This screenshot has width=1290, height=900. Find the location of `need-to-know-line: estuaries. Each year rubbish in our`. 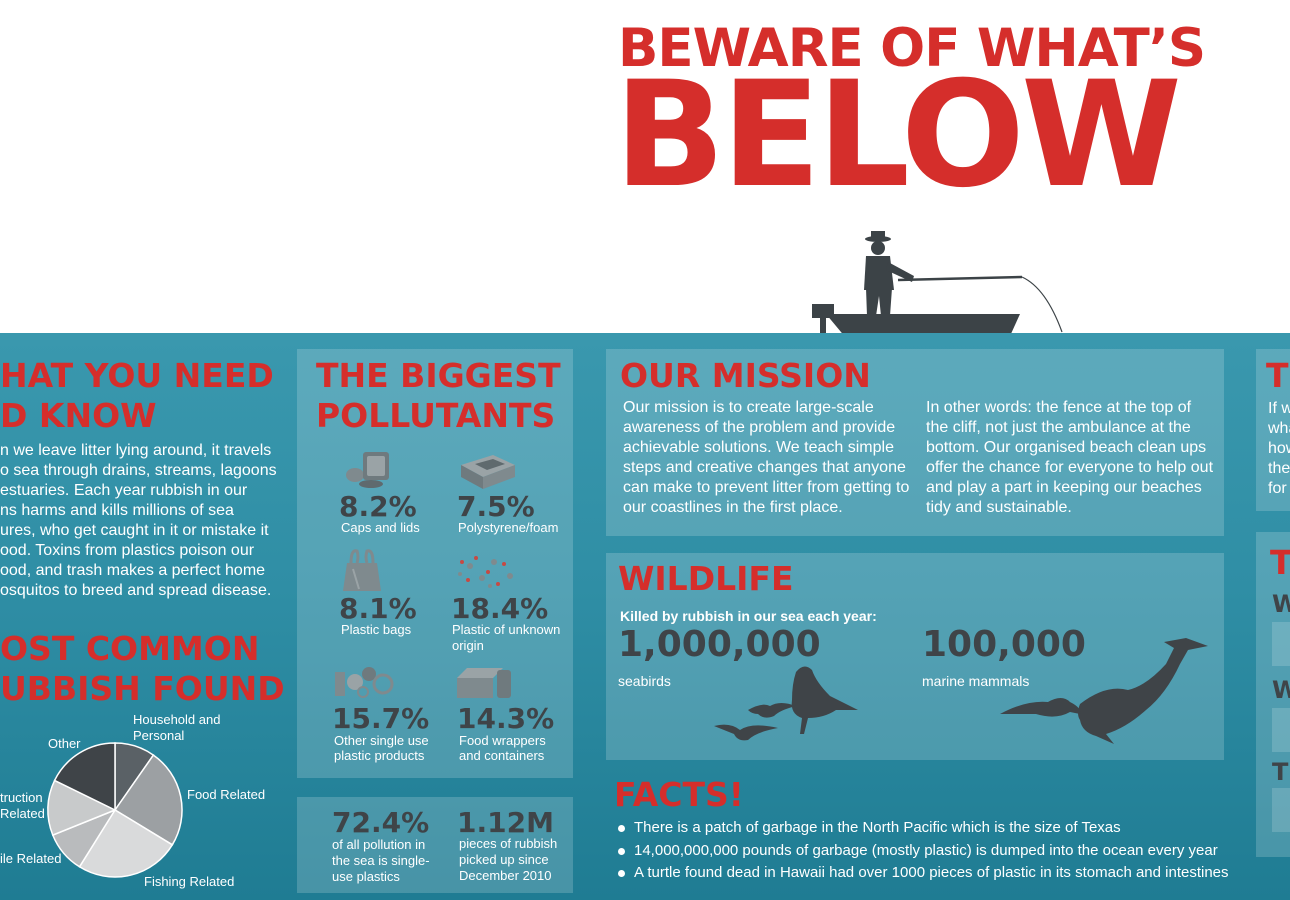

need-to-know-line: estuaries. Each year rubbish in our is located at coordinates (124, 490).